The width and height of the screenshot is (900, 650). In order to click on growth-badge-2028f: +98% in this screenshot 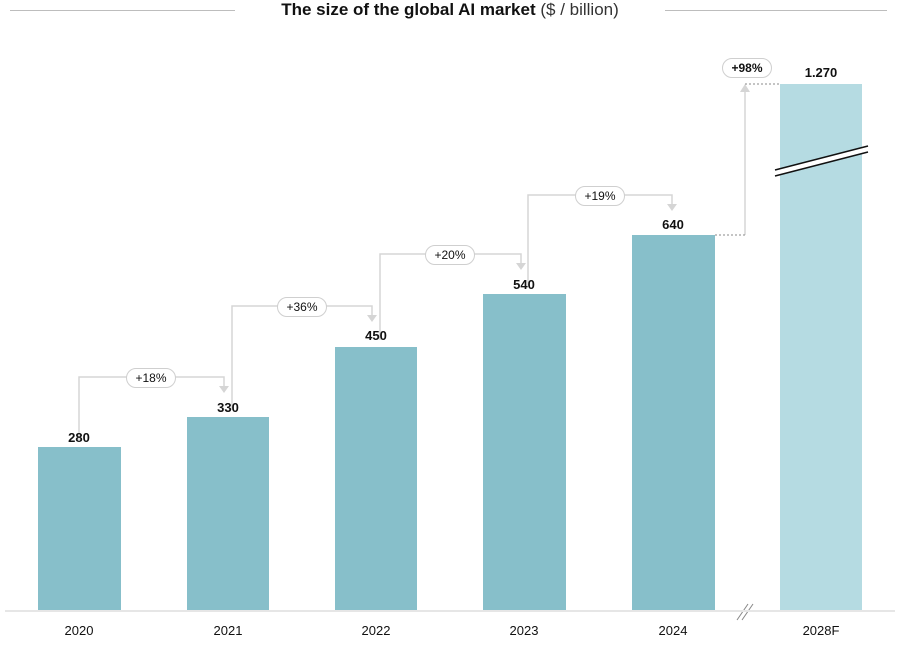, I will do `click(747, 68)`.